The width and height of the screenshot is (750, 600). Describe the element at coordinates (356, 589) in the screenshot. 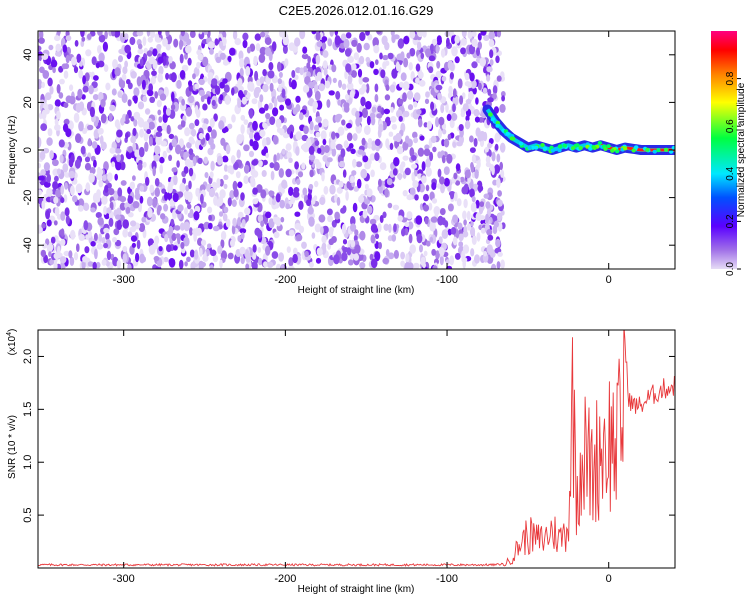

I see `snr-x-axis-label: Height of straight line (km)` at that location.